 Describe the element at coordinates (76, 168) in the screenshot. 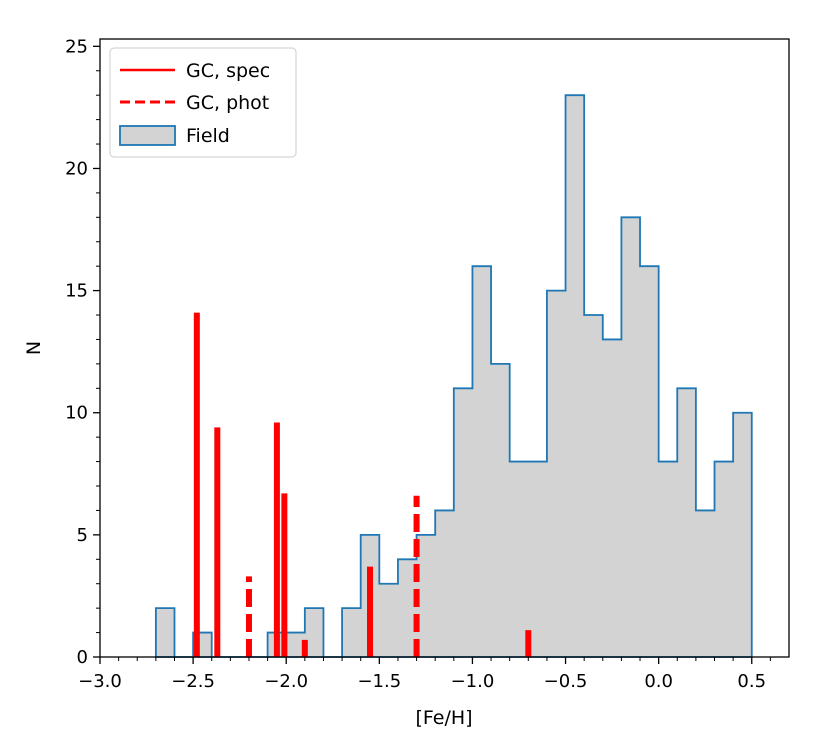

I see `y-tick-label: 20` at that location.